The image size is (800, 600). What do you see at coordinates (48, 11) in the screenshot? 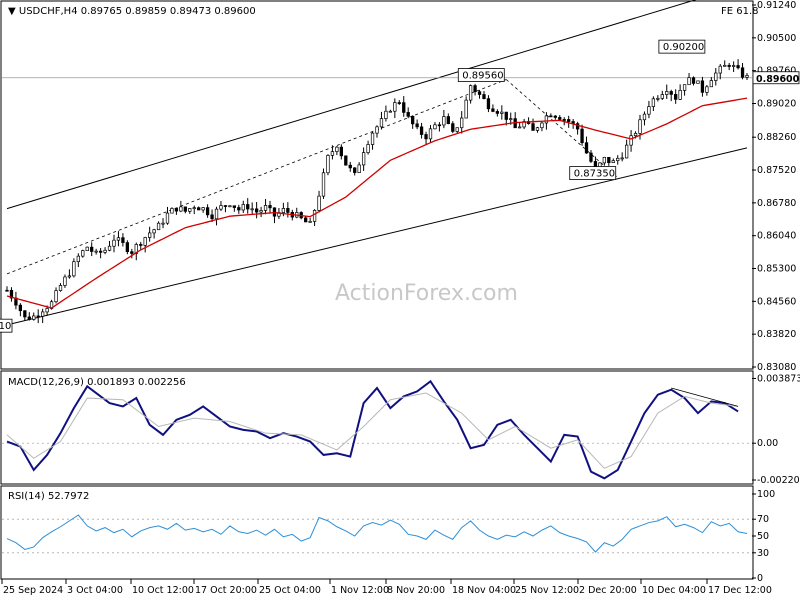
I see `header-symbol: USDCHF,H4` at bounding box center [48, 11].